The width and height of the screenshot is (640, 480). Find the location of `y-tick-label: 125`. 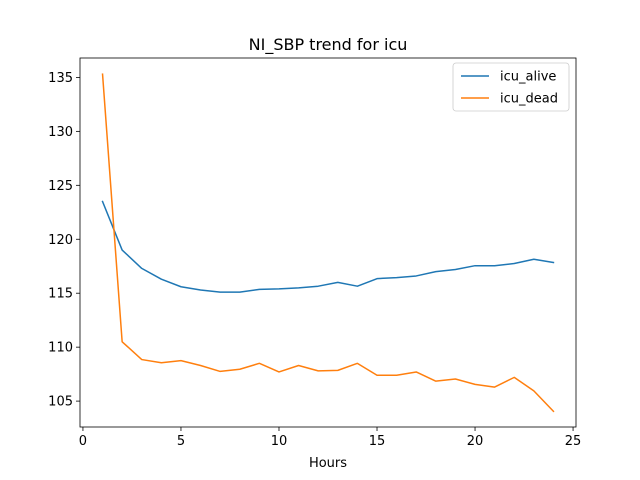

y-tick-label: 125 is located at coordinates (60, 186).